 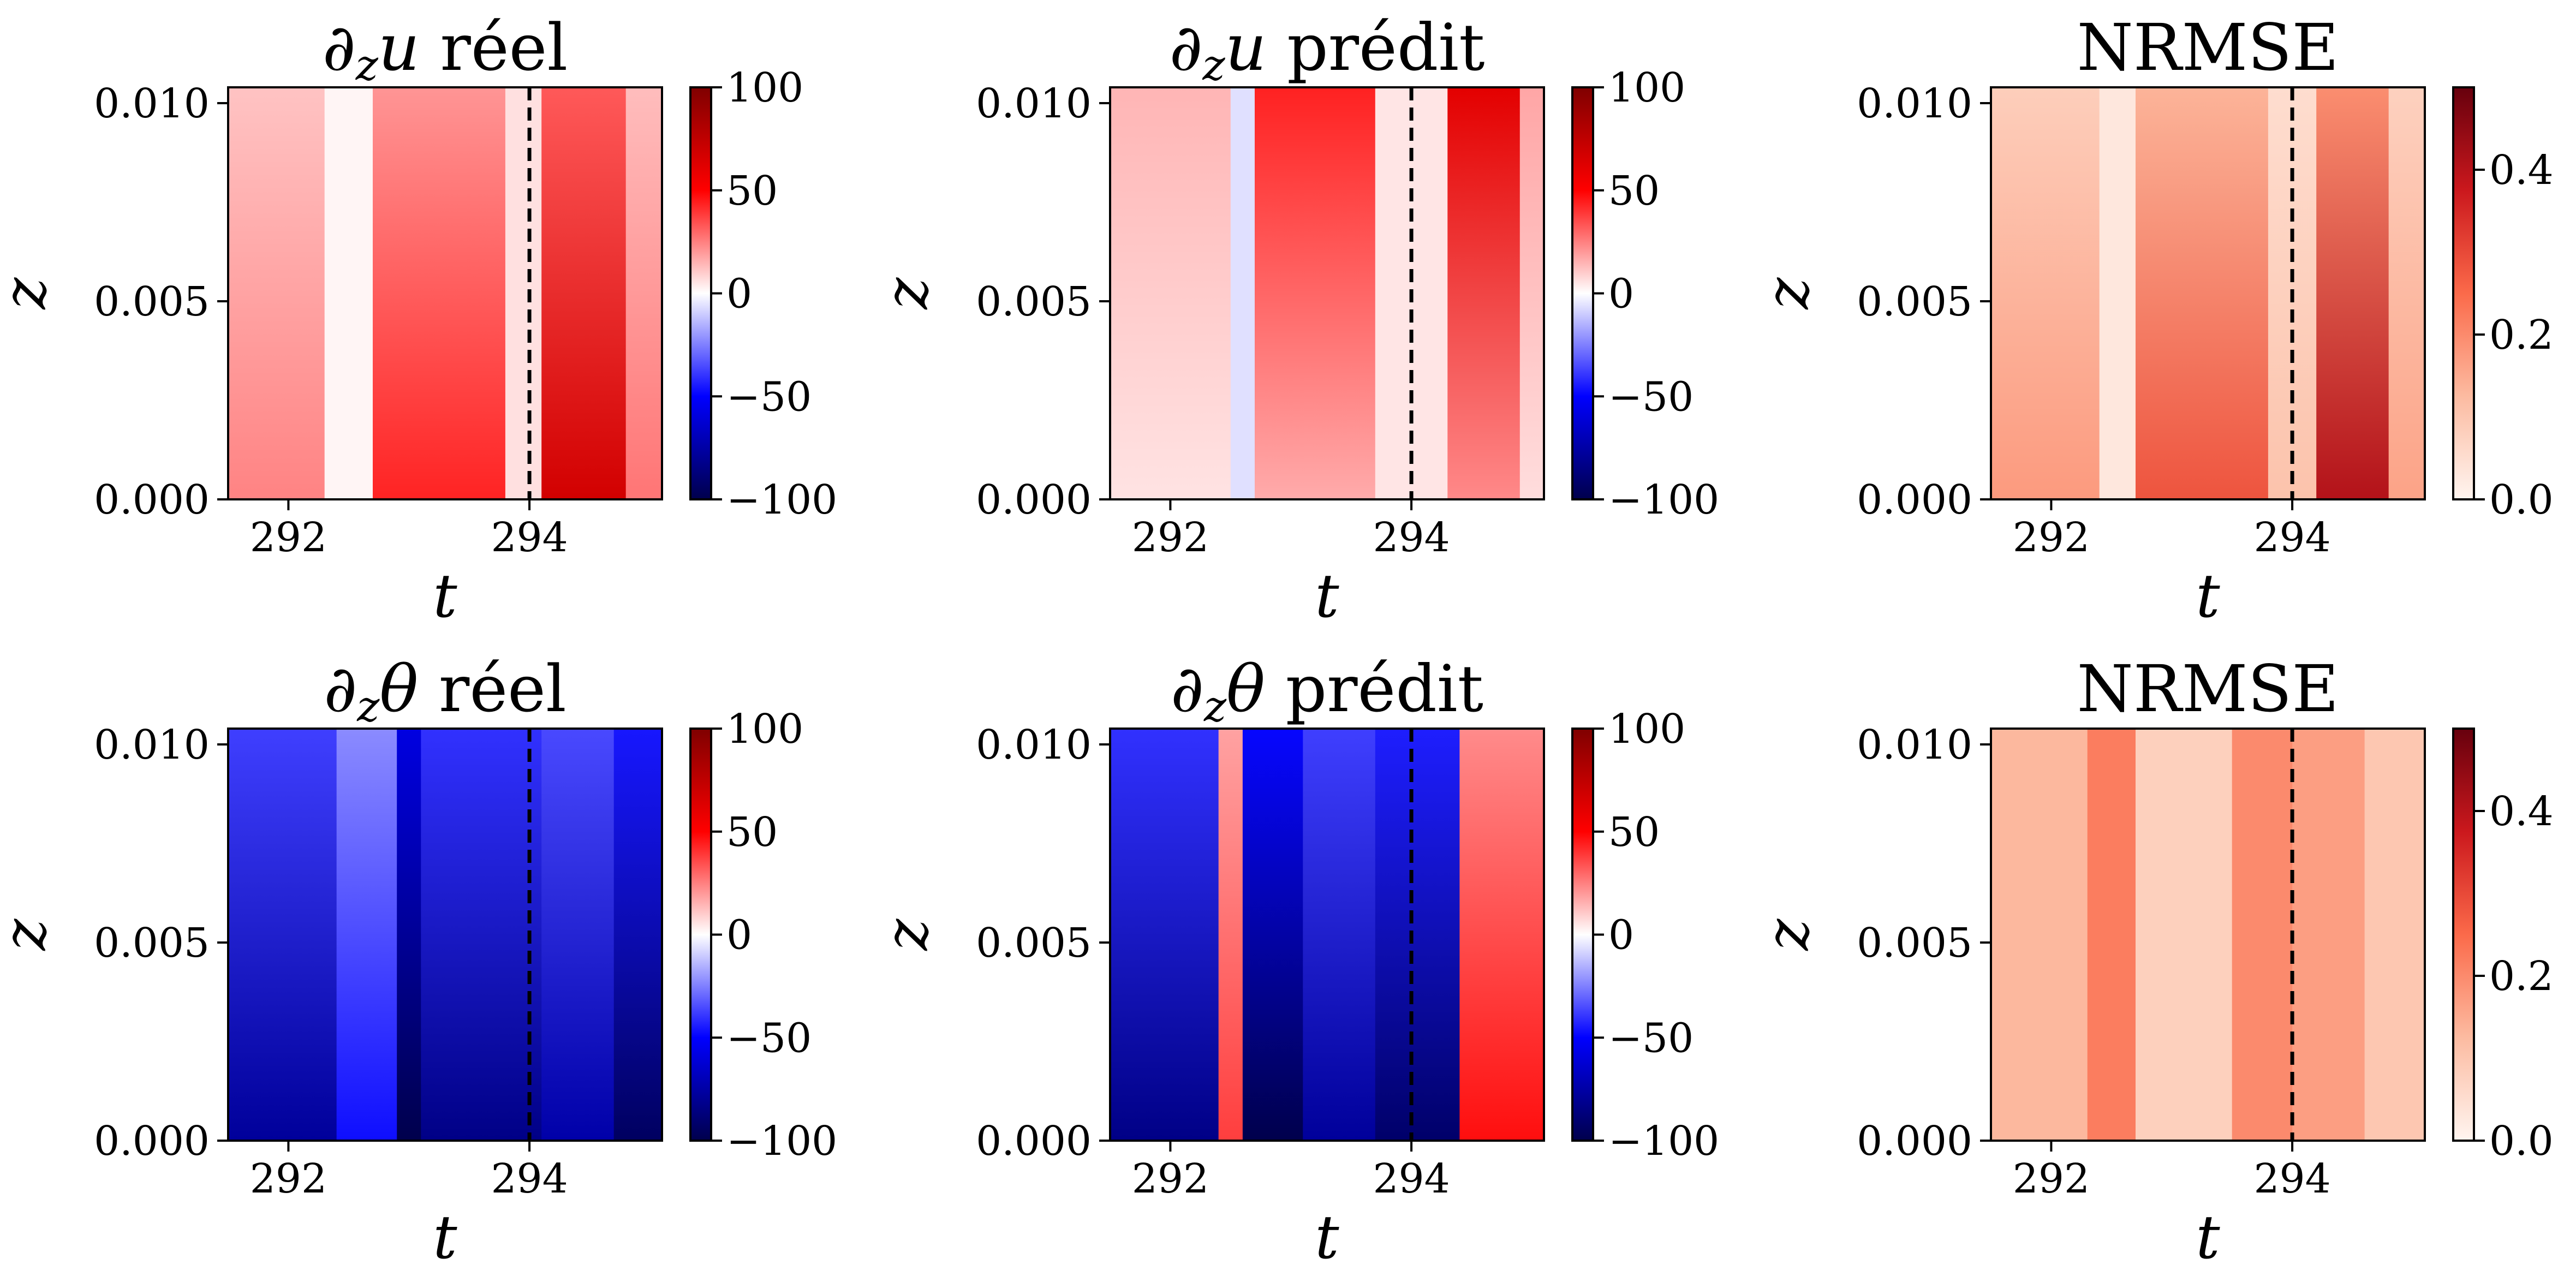 I want to click on colorbar-tick-label: 0, so click(x=1621, y=294).